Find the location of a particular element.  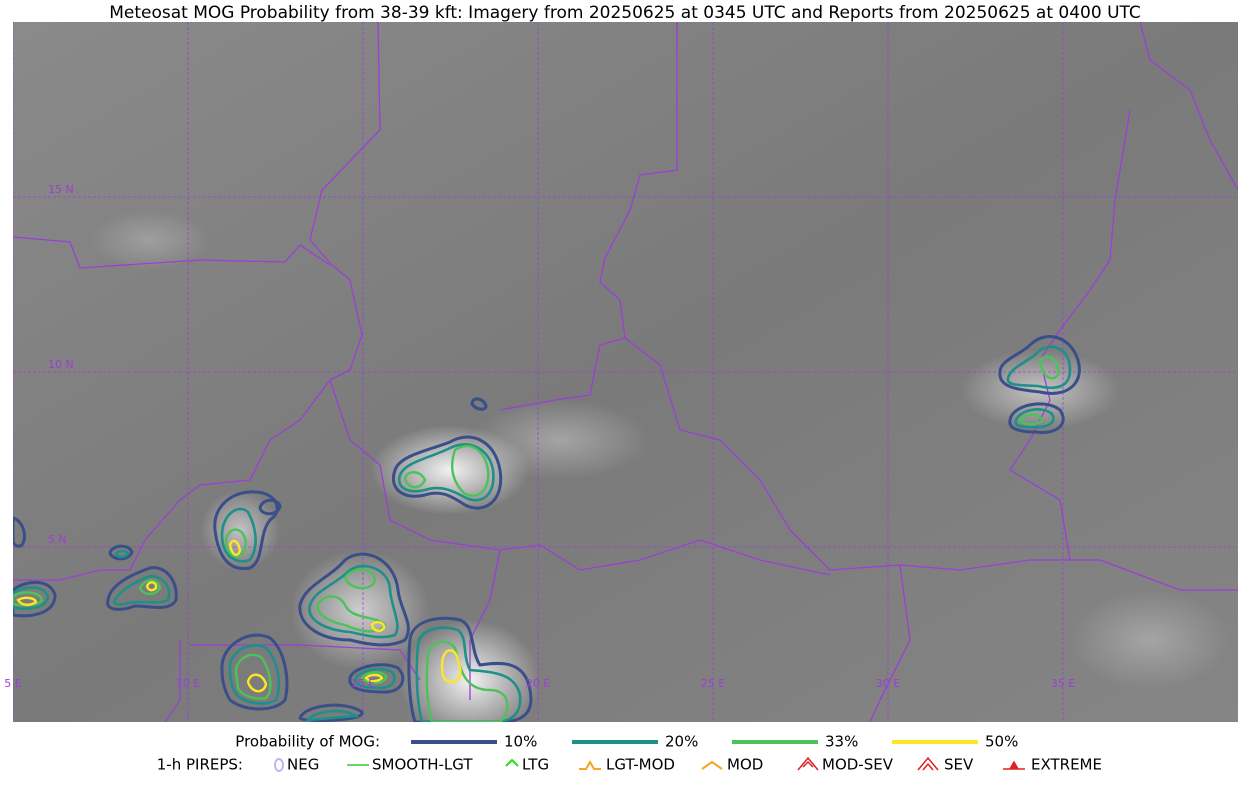

longitude-label: 10 E is located at coordinates (188, 683).